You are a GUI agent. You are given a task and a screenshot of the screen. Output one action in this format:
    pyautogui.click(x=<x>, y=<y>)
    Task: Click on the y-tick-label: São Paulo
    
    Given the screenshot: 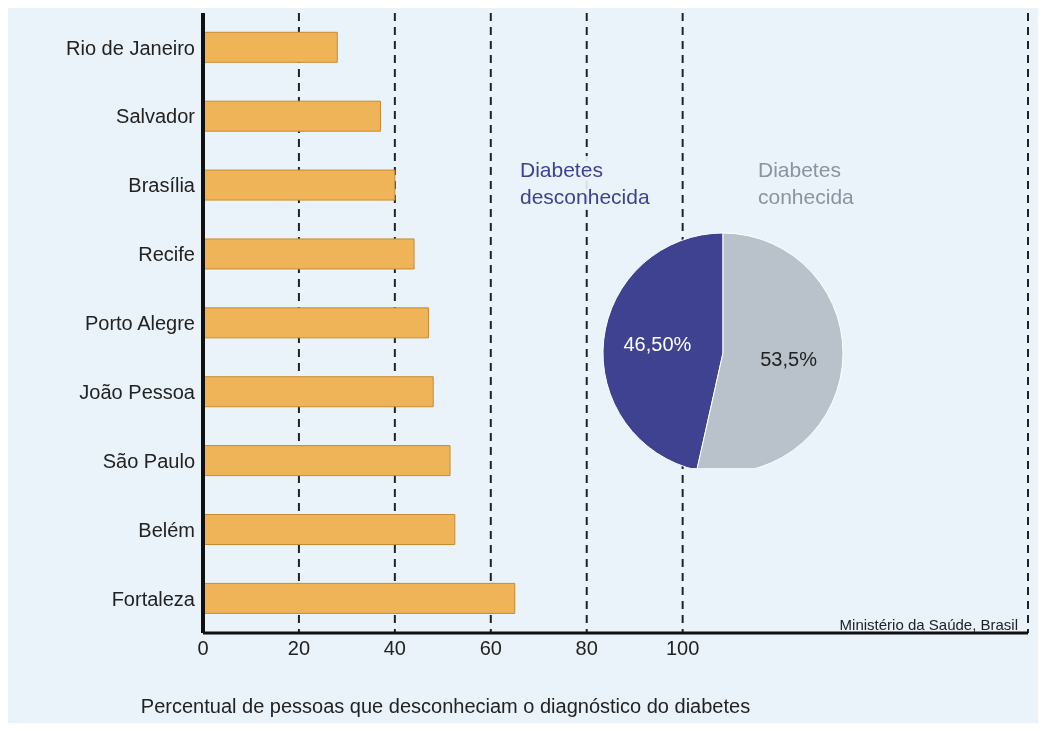 What is the action you would take?
    pyautogui.click(x=148, y=460)
    